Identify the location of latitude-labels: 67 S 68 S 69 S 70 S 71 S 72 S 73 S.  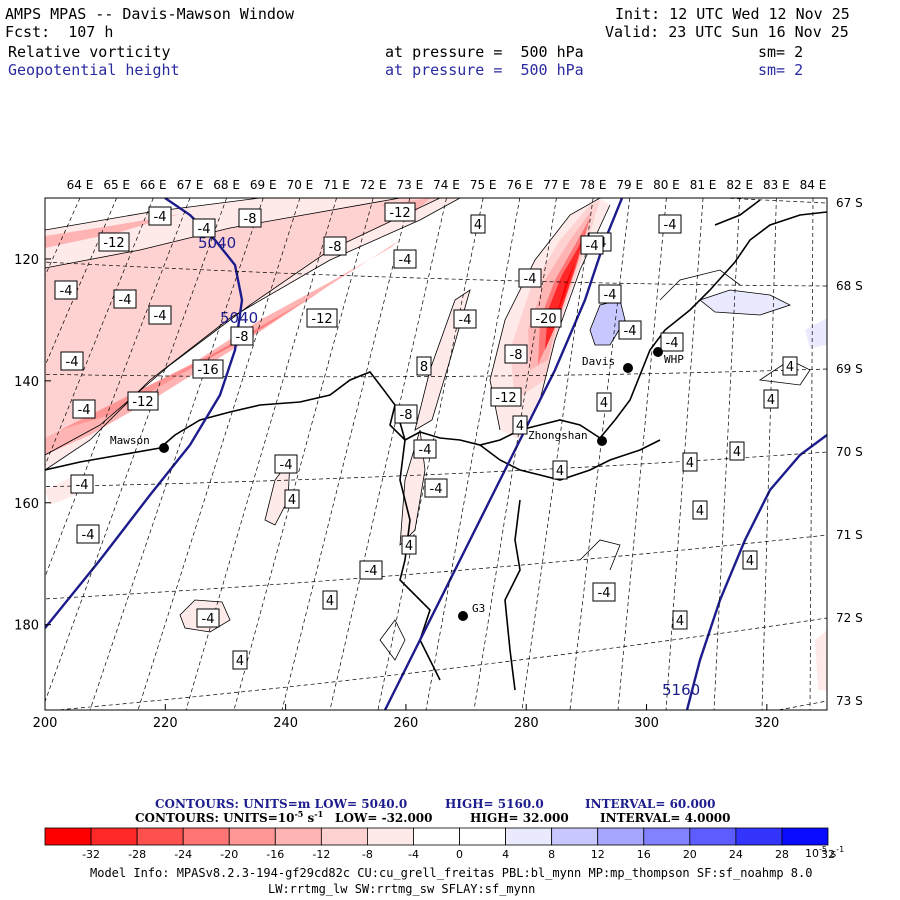
(849, 452).